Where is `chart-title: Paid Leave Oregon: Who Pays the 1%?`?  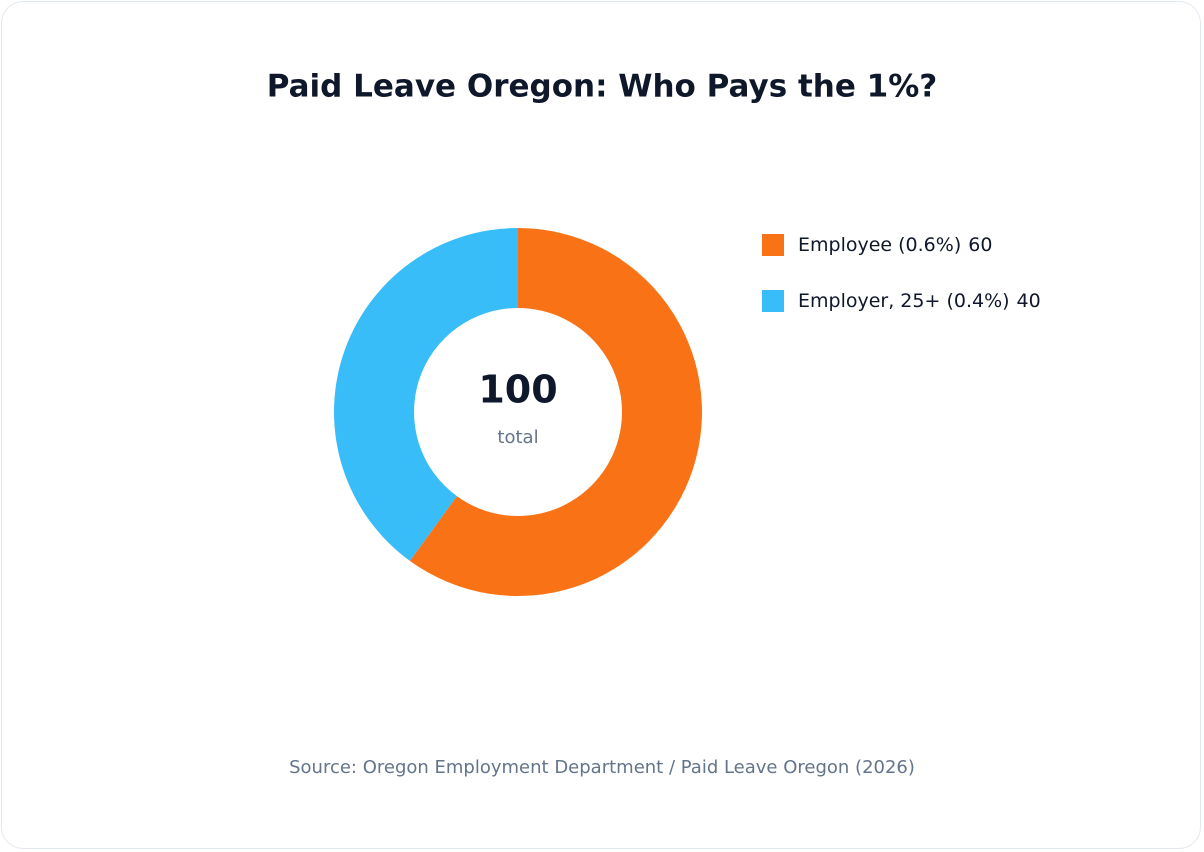
chart-title: Paid Leave Oregon: Who Pays the 1%? is located at coordinates (602, 87).